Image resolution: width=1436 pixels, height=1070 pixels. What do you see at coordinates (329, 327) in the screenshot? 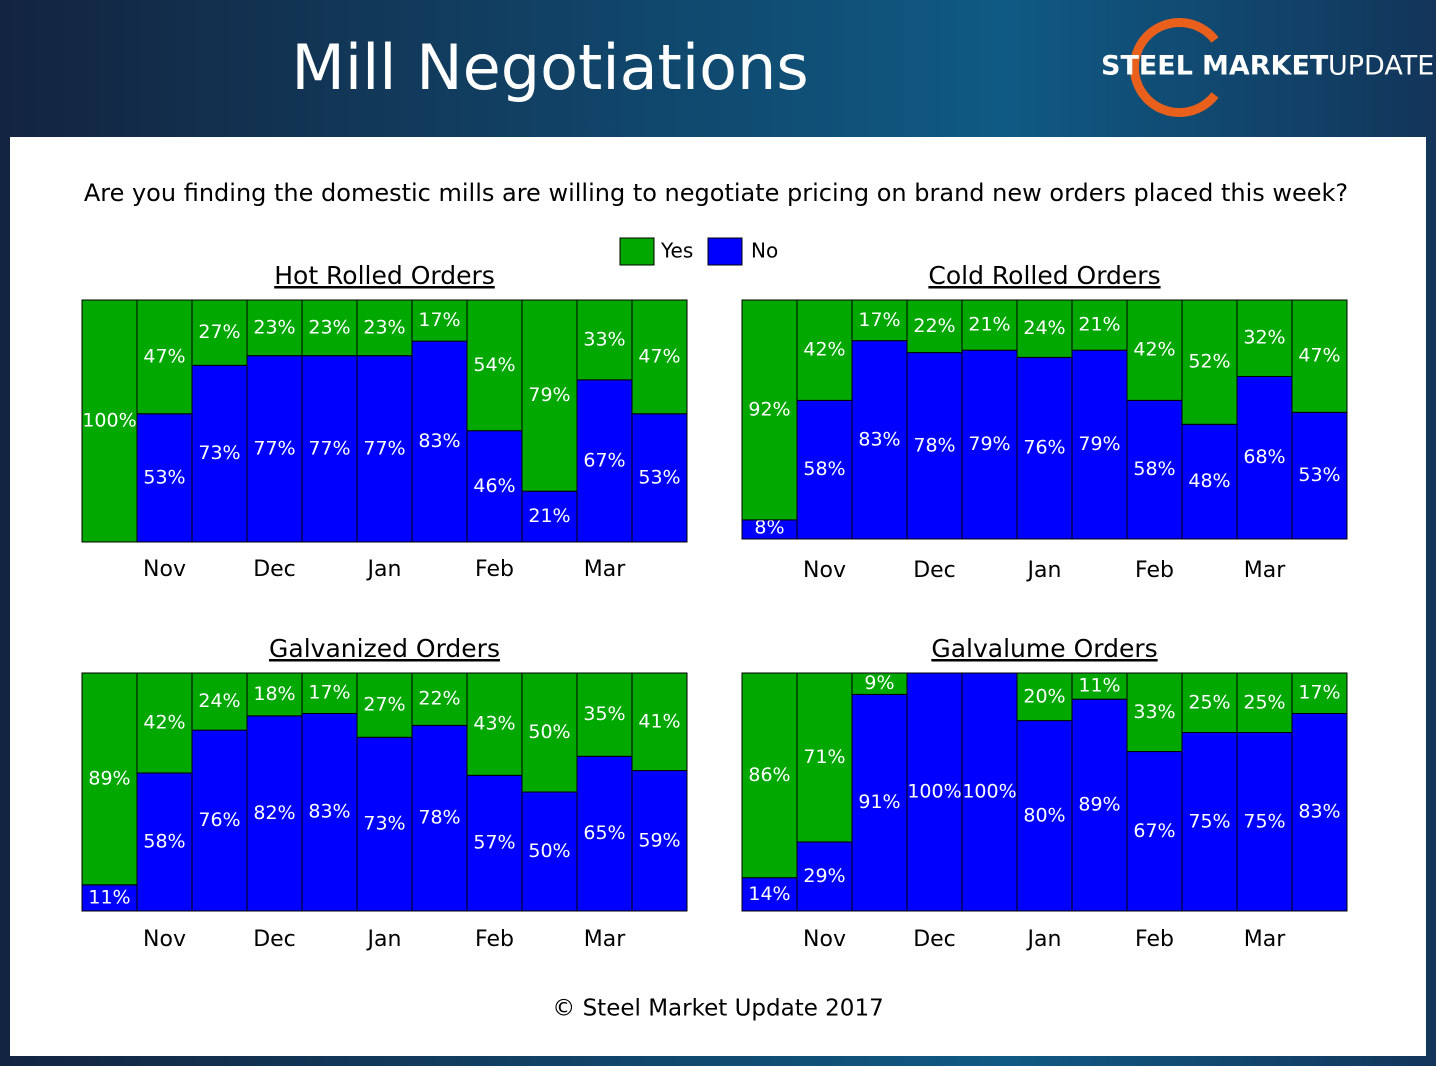
I see `data-label: 23%` at bounding box center [329, 327].